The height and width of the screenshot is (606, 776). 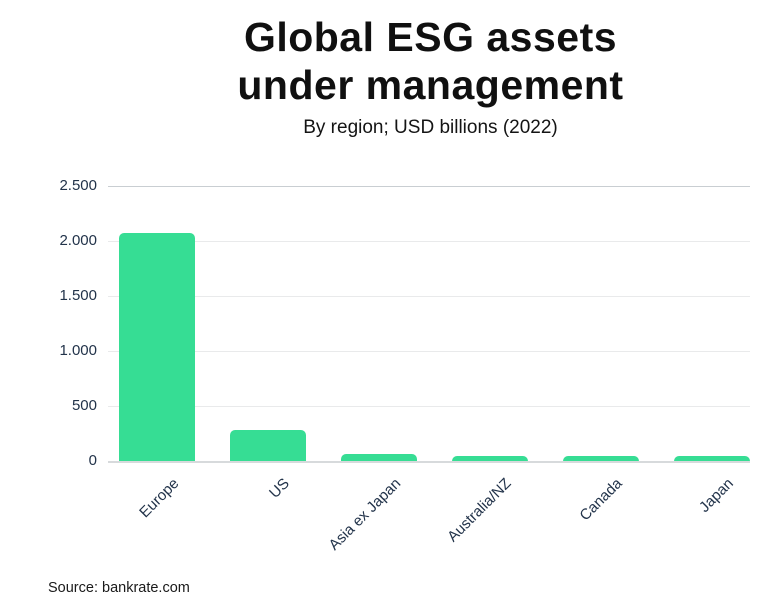 I want to click on bar-canada, so click(x=601, y=458).